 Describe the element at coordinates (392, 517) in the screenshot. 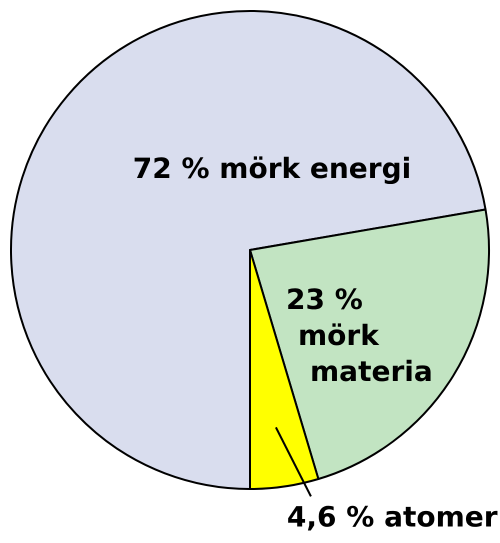

I see `slice-label: 4,6 % atomer` at that location.